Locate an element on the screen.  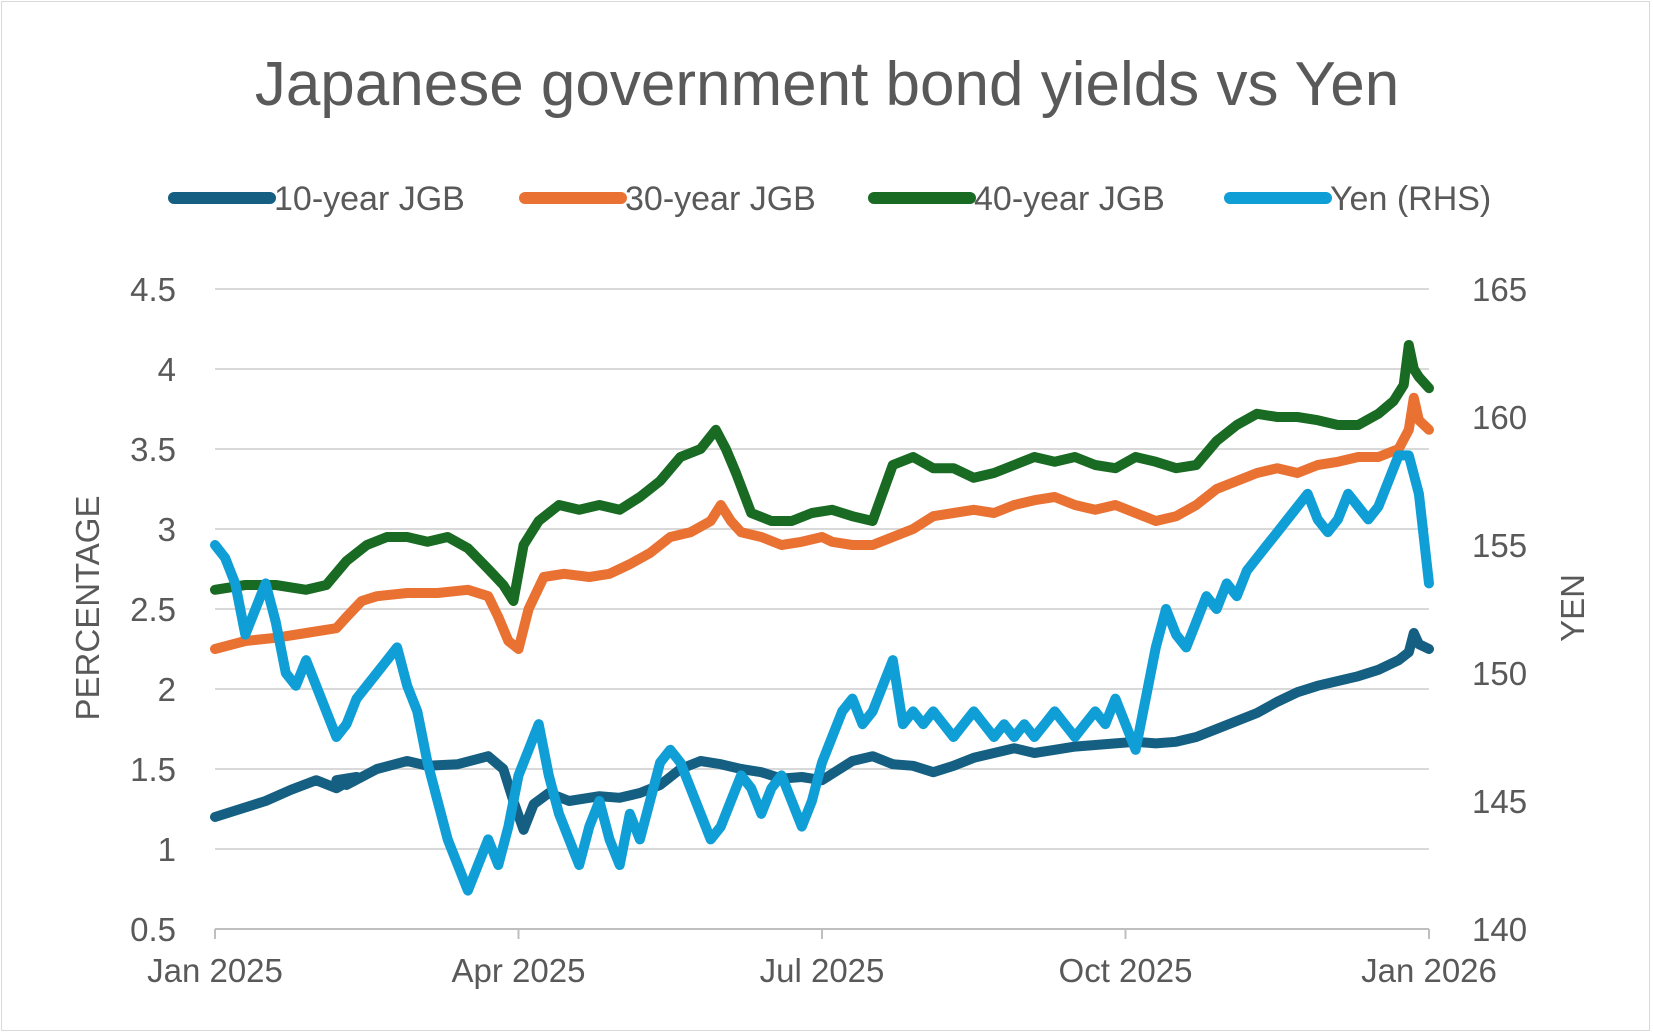
x-axis: Jan 2025 Apr 2025 Jul 2025 Oct 2025 Jan 2026 is located at coordinates (822, 958).